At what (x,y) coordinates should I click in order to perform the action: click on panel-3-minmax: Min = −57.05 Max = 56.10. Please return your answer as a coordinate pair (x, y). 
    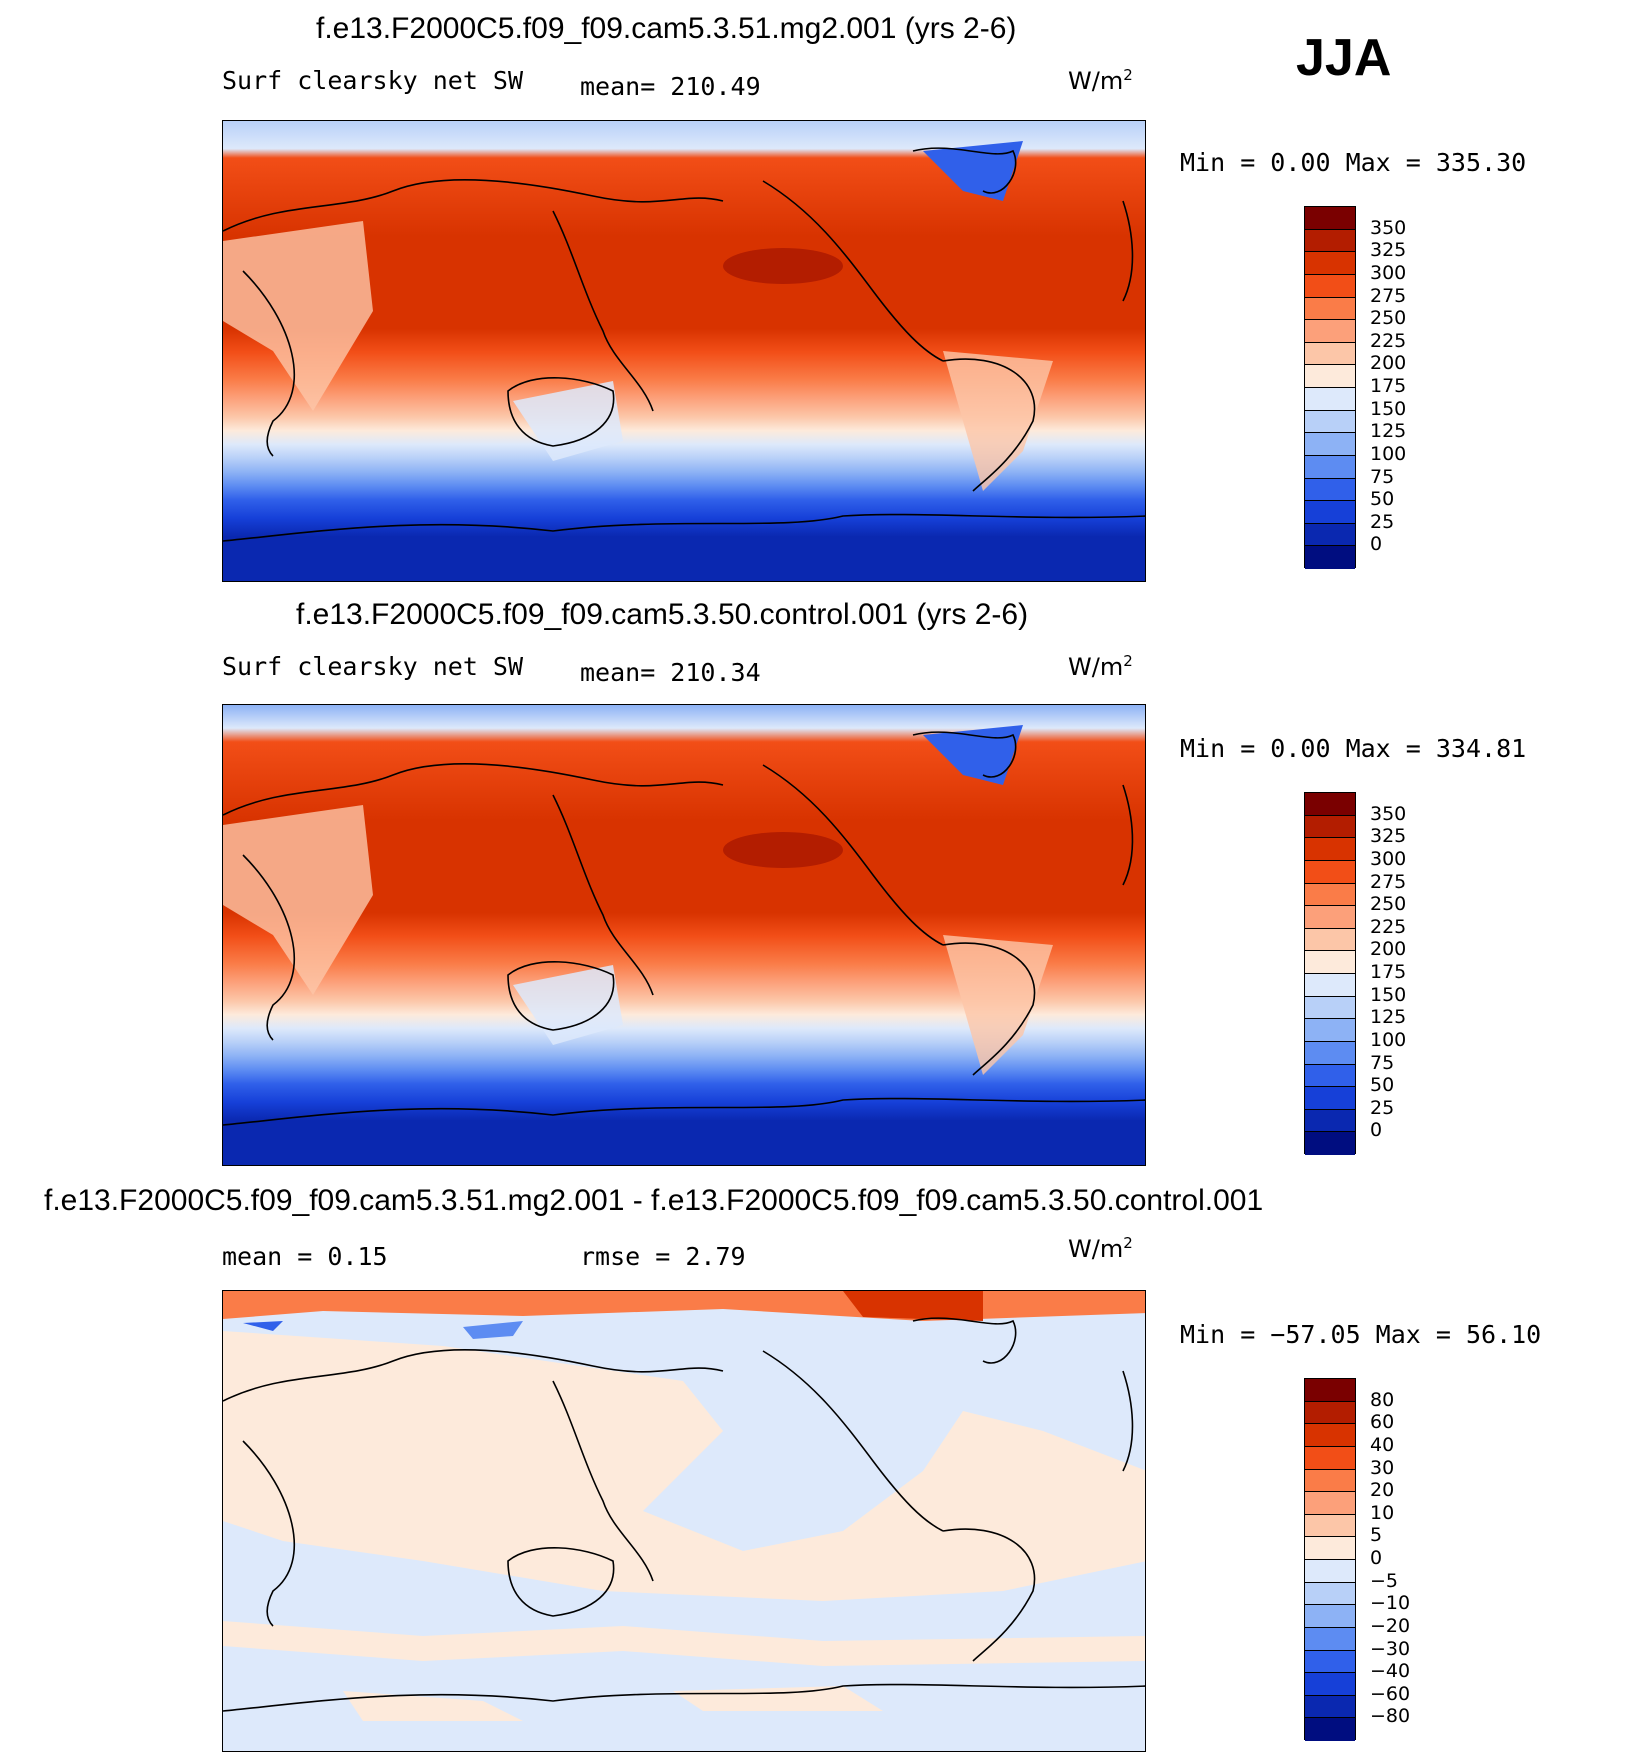
    Looking at the image, I should click on (1361, 1334).